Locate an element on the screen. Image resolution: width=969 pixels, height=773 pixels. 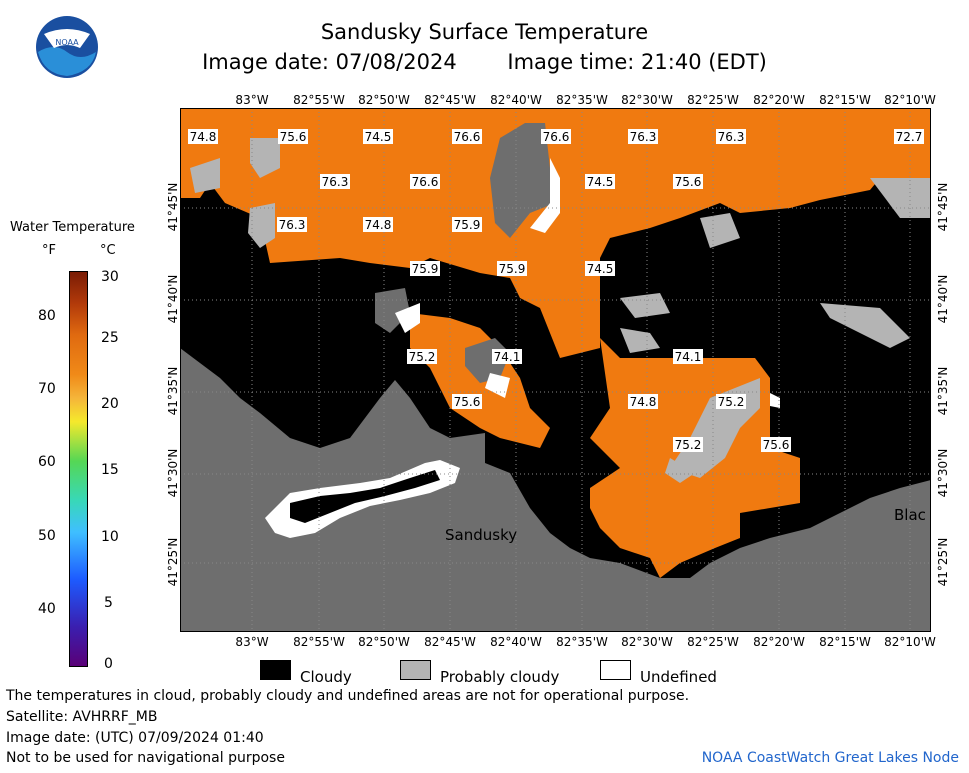
key-cloudy-swatch is located at coordinates (275, 670).